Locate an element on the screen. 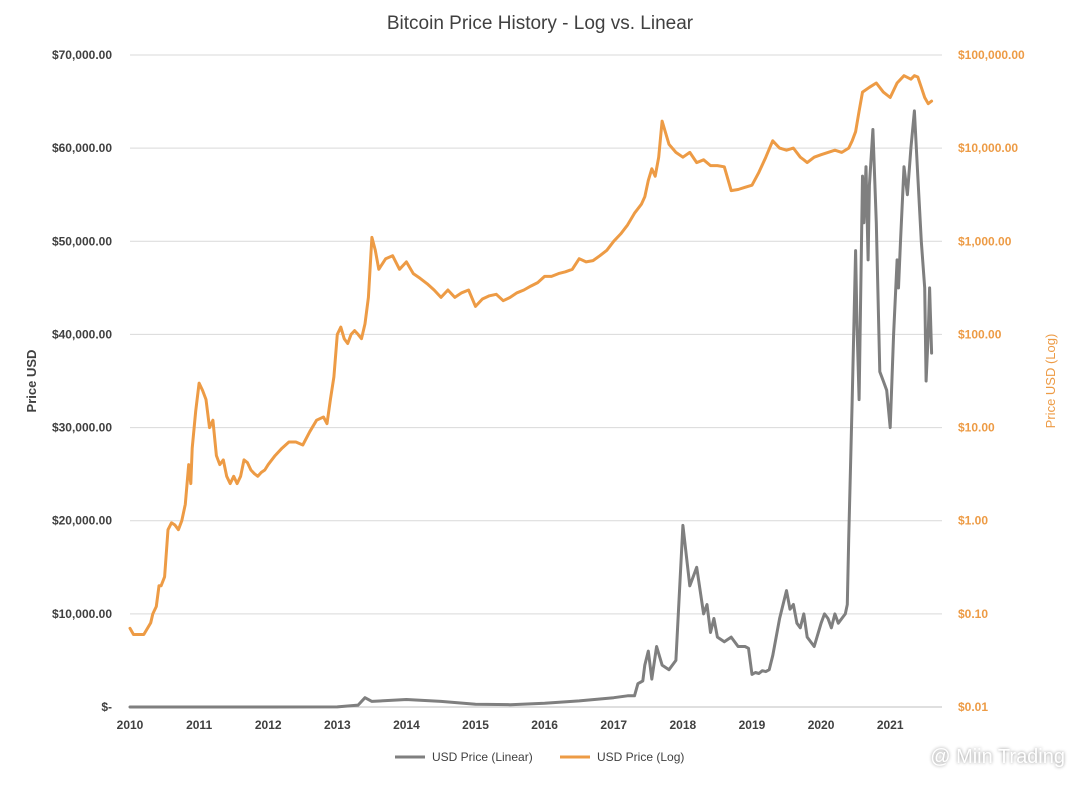 The image size is (1079, 788). x-tick-label: 2017 is located at coordinates (613, 725).